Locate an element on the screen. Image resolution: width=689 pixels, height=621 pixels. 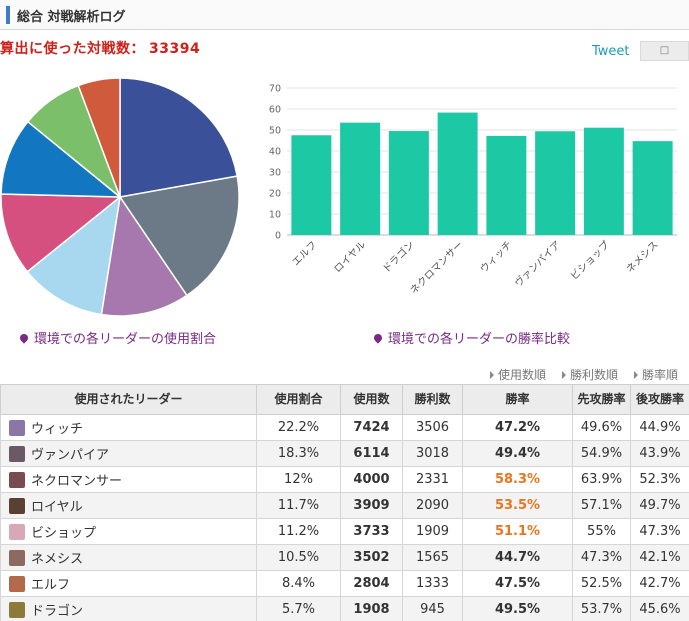
leader-cell: エルフ is located at coordinates (128, 583).